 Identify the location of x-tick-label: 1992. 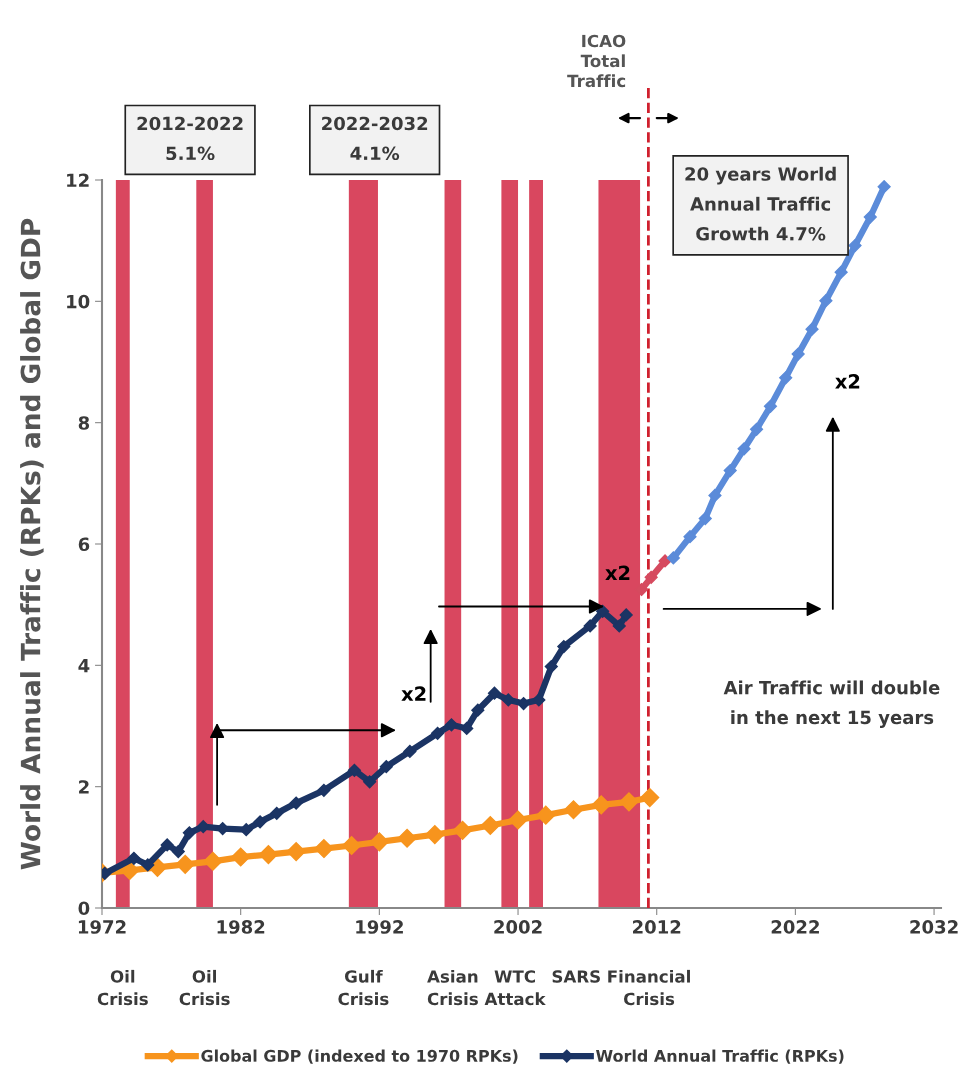
(379, 927).